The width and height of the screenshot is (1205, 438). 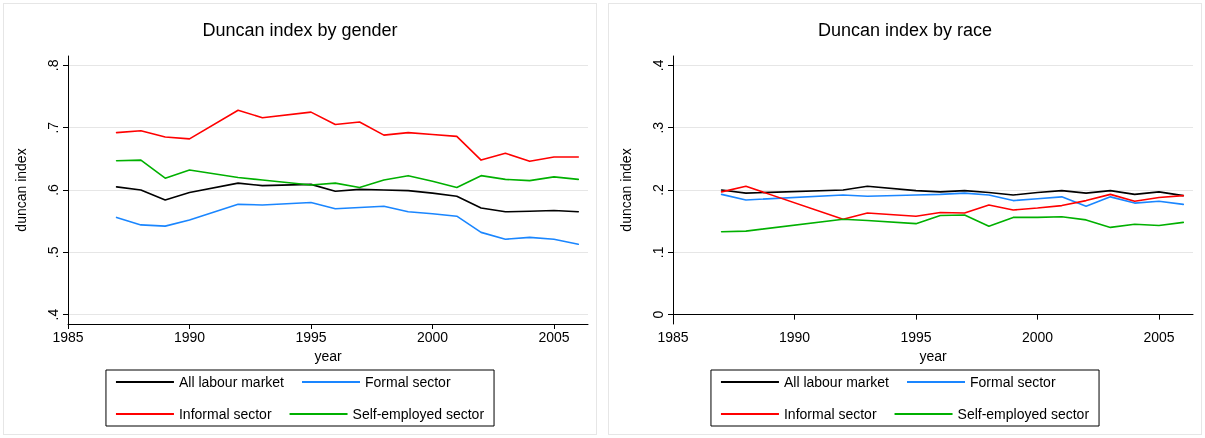 I want to click on y-tick-label: .6, so click(x=53, y=189).